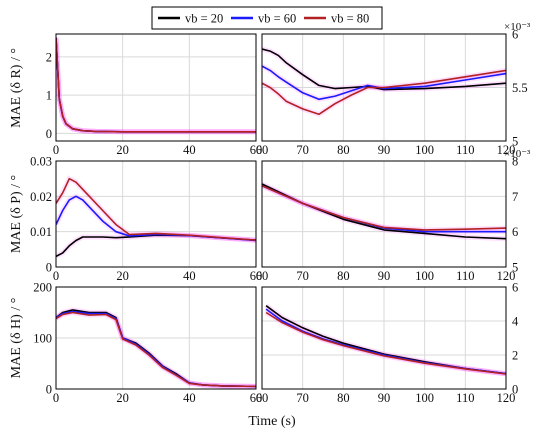 The width and height of the screenshot is (550, 435). Describe the element at coordinates (520, 88) in the screenshot. I see `y-tick-label: 5.5` at that location.